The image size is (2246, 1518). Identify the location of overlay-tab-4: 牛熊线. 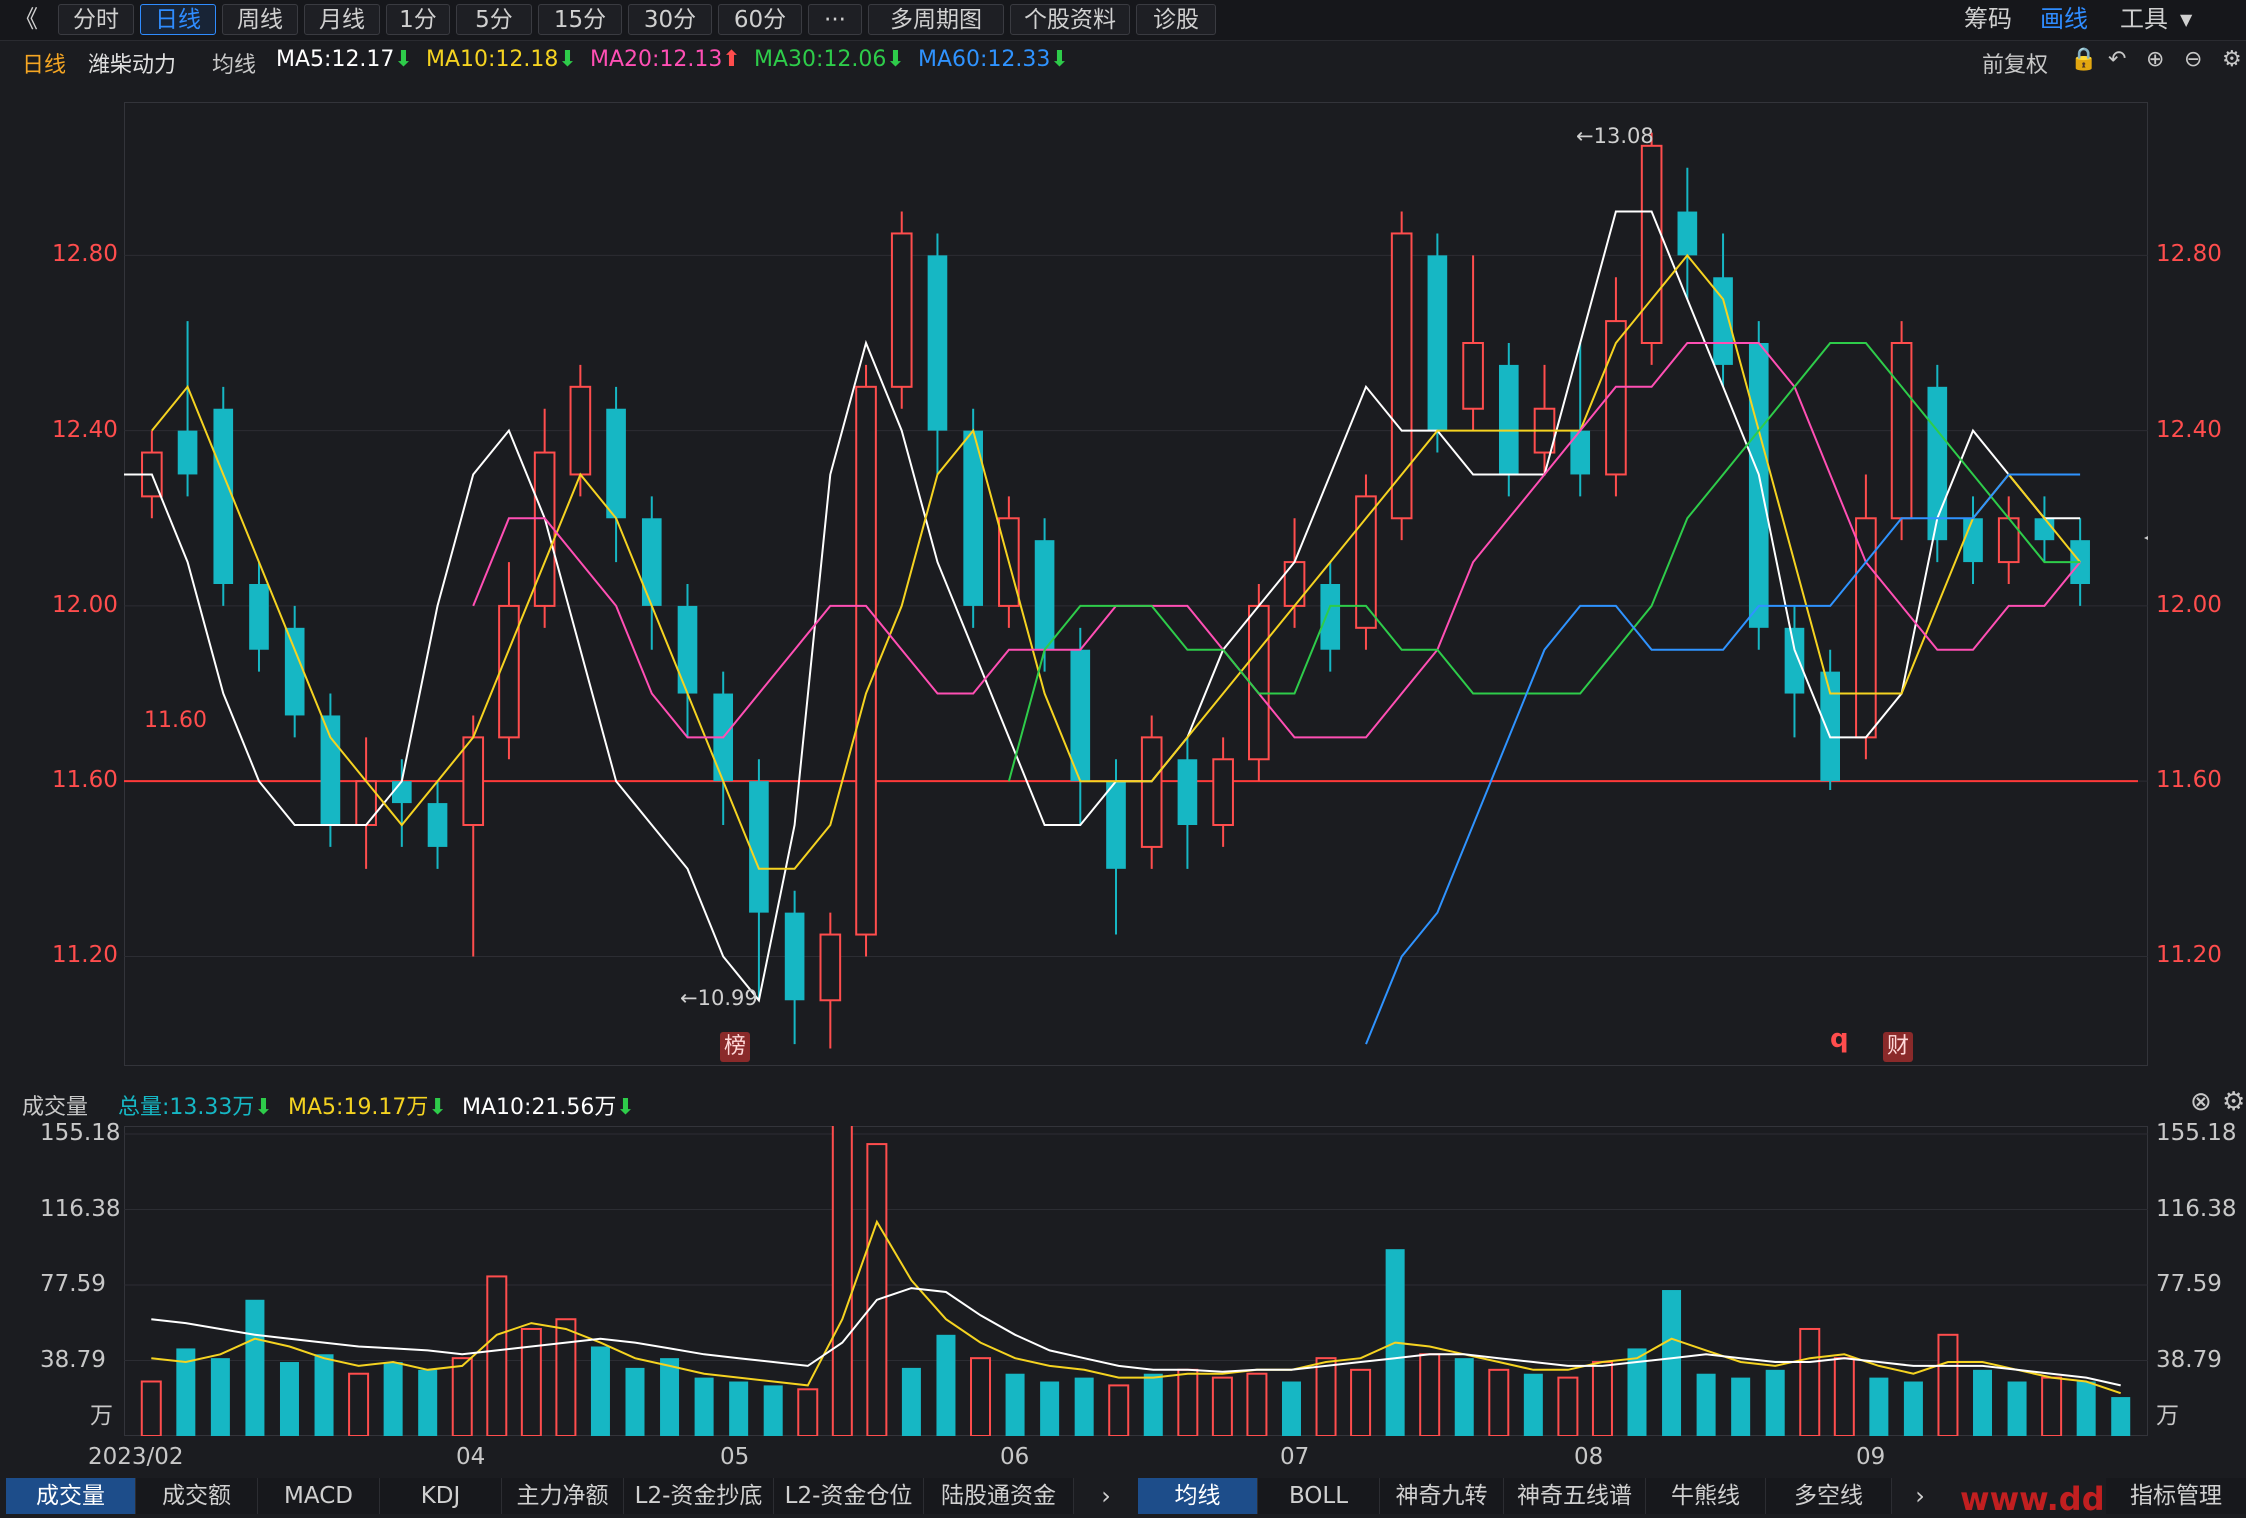
(1706, 1496).